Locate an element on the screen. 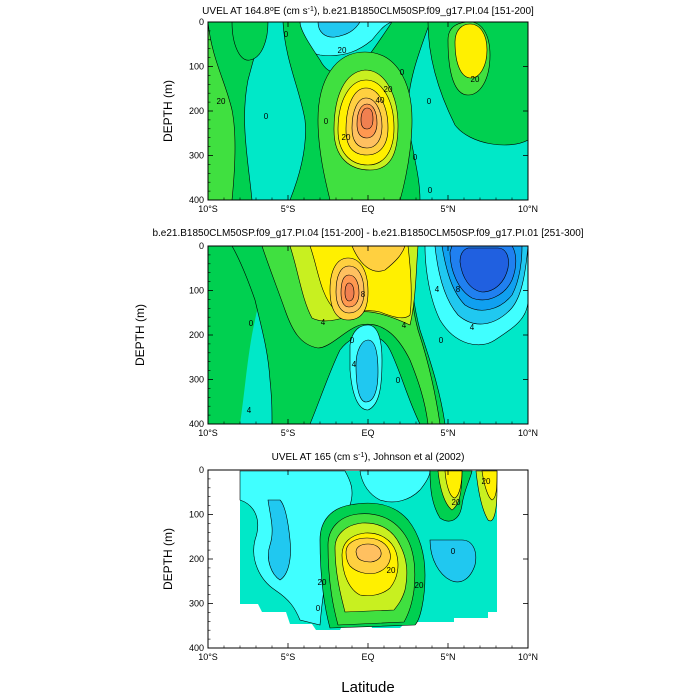 This screenshot has width=700, height=700. panel-3-contour-field is located at coordinates (368, 550).